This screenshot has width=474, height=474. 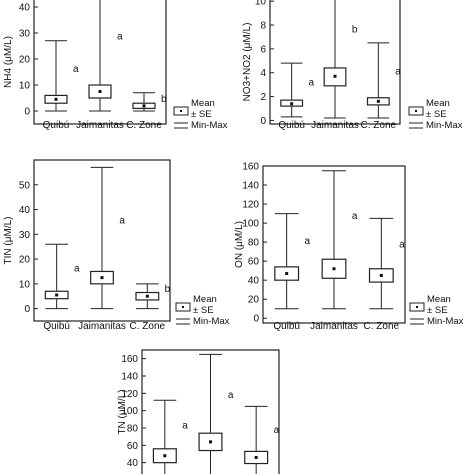 I want to click on y-axis-label: TIN (μM/L), so click(x=8, y=241).